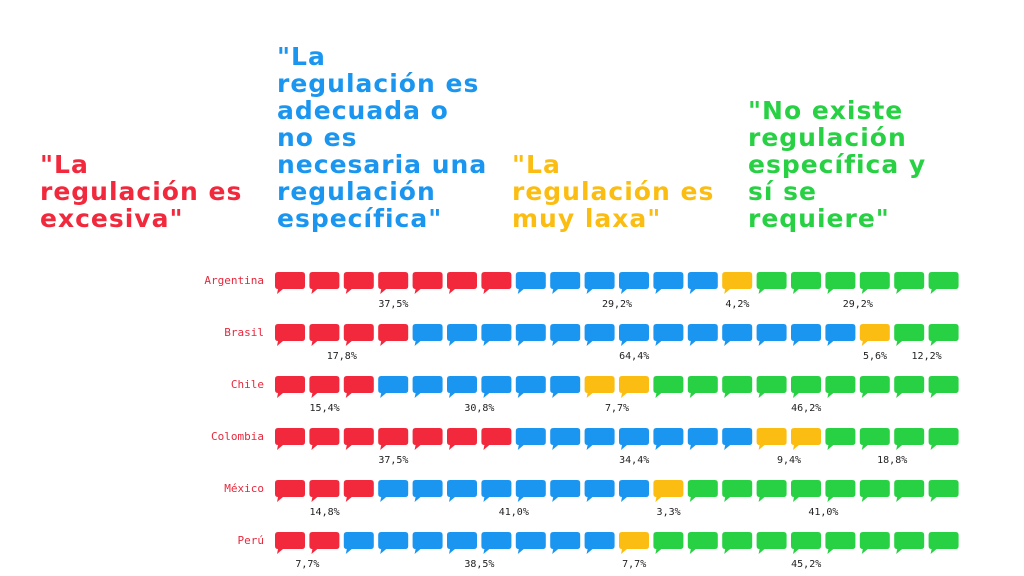 Image resolution: width=1024 pixels, height=576 pixels. Describe the element at coordinates (244, 488) in the screenshot. I see `category-label: México` at that location.